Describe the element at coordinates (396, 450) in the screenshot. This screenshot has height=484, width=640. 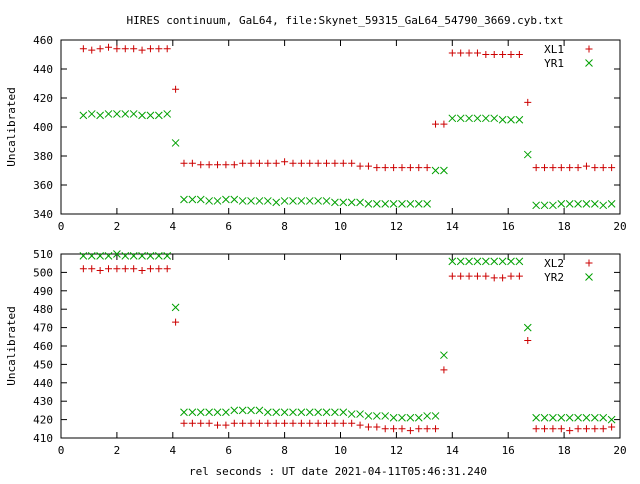
I see `x-tick-label: 12` at that location.